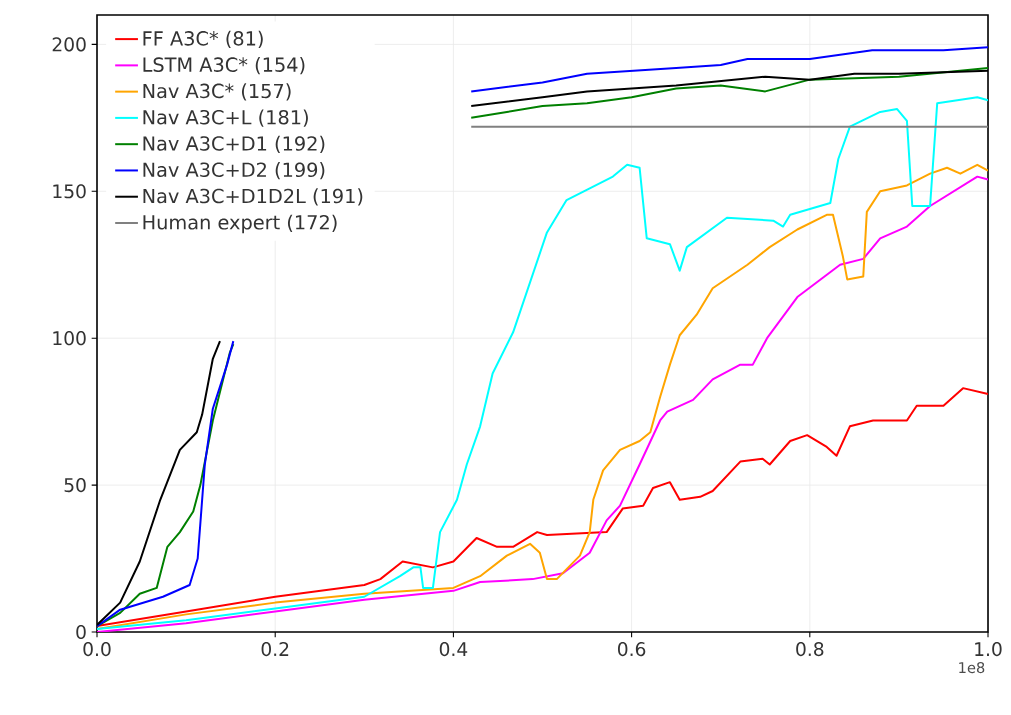  Describe the element at coordinates (97, 649) in the screenshot. I see `x-tick-label: 0.0` at that location.